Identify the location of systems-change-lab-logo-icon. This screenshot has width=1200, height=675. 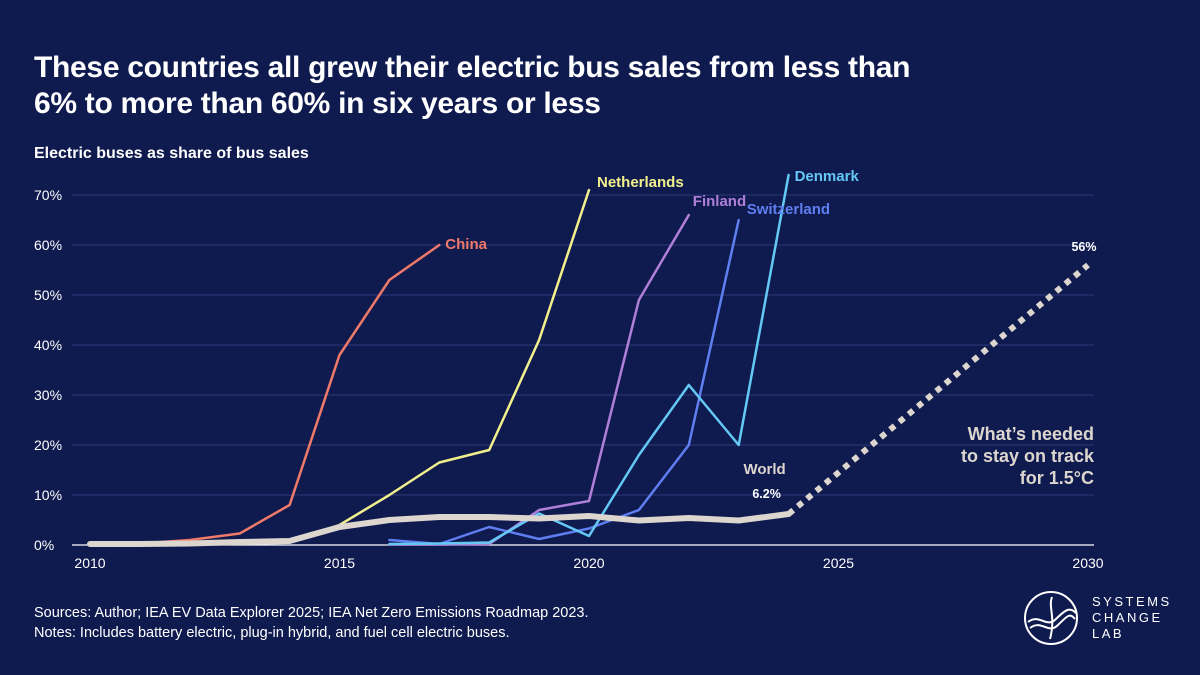
(1051, 618).